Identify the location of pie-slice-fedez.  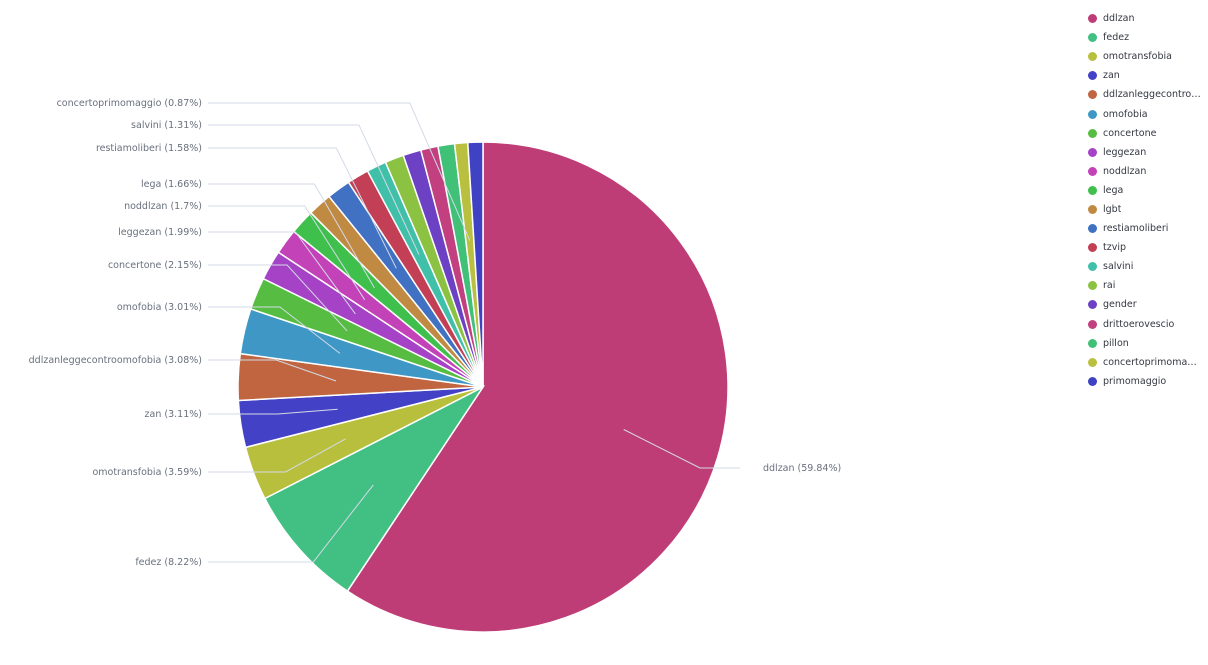
(374, 489).